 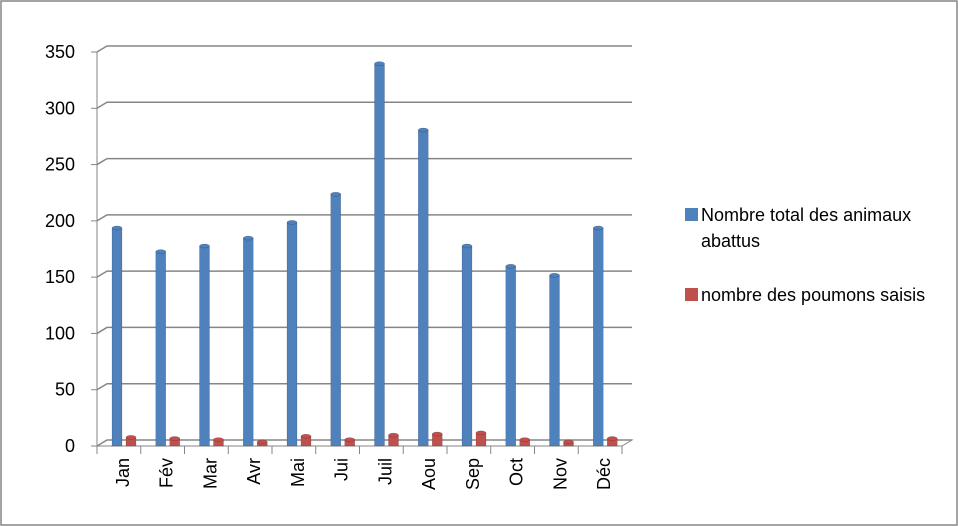 What do you see at coordinates (60, 165) in the screenshot?
I see `y-tick-label: 250` at bounding box center [60, 165].